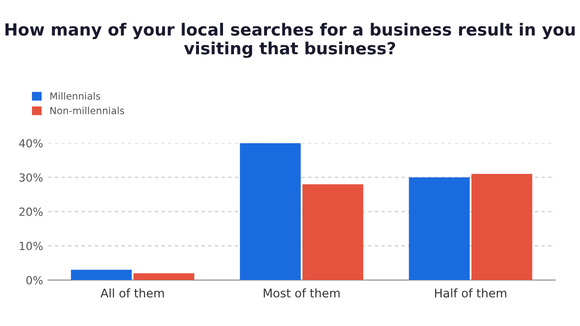  What do you see at coordinates (31, 143) in the screenshot?
I see `y-tick-label: 40%` at bounding box center [31, 143].